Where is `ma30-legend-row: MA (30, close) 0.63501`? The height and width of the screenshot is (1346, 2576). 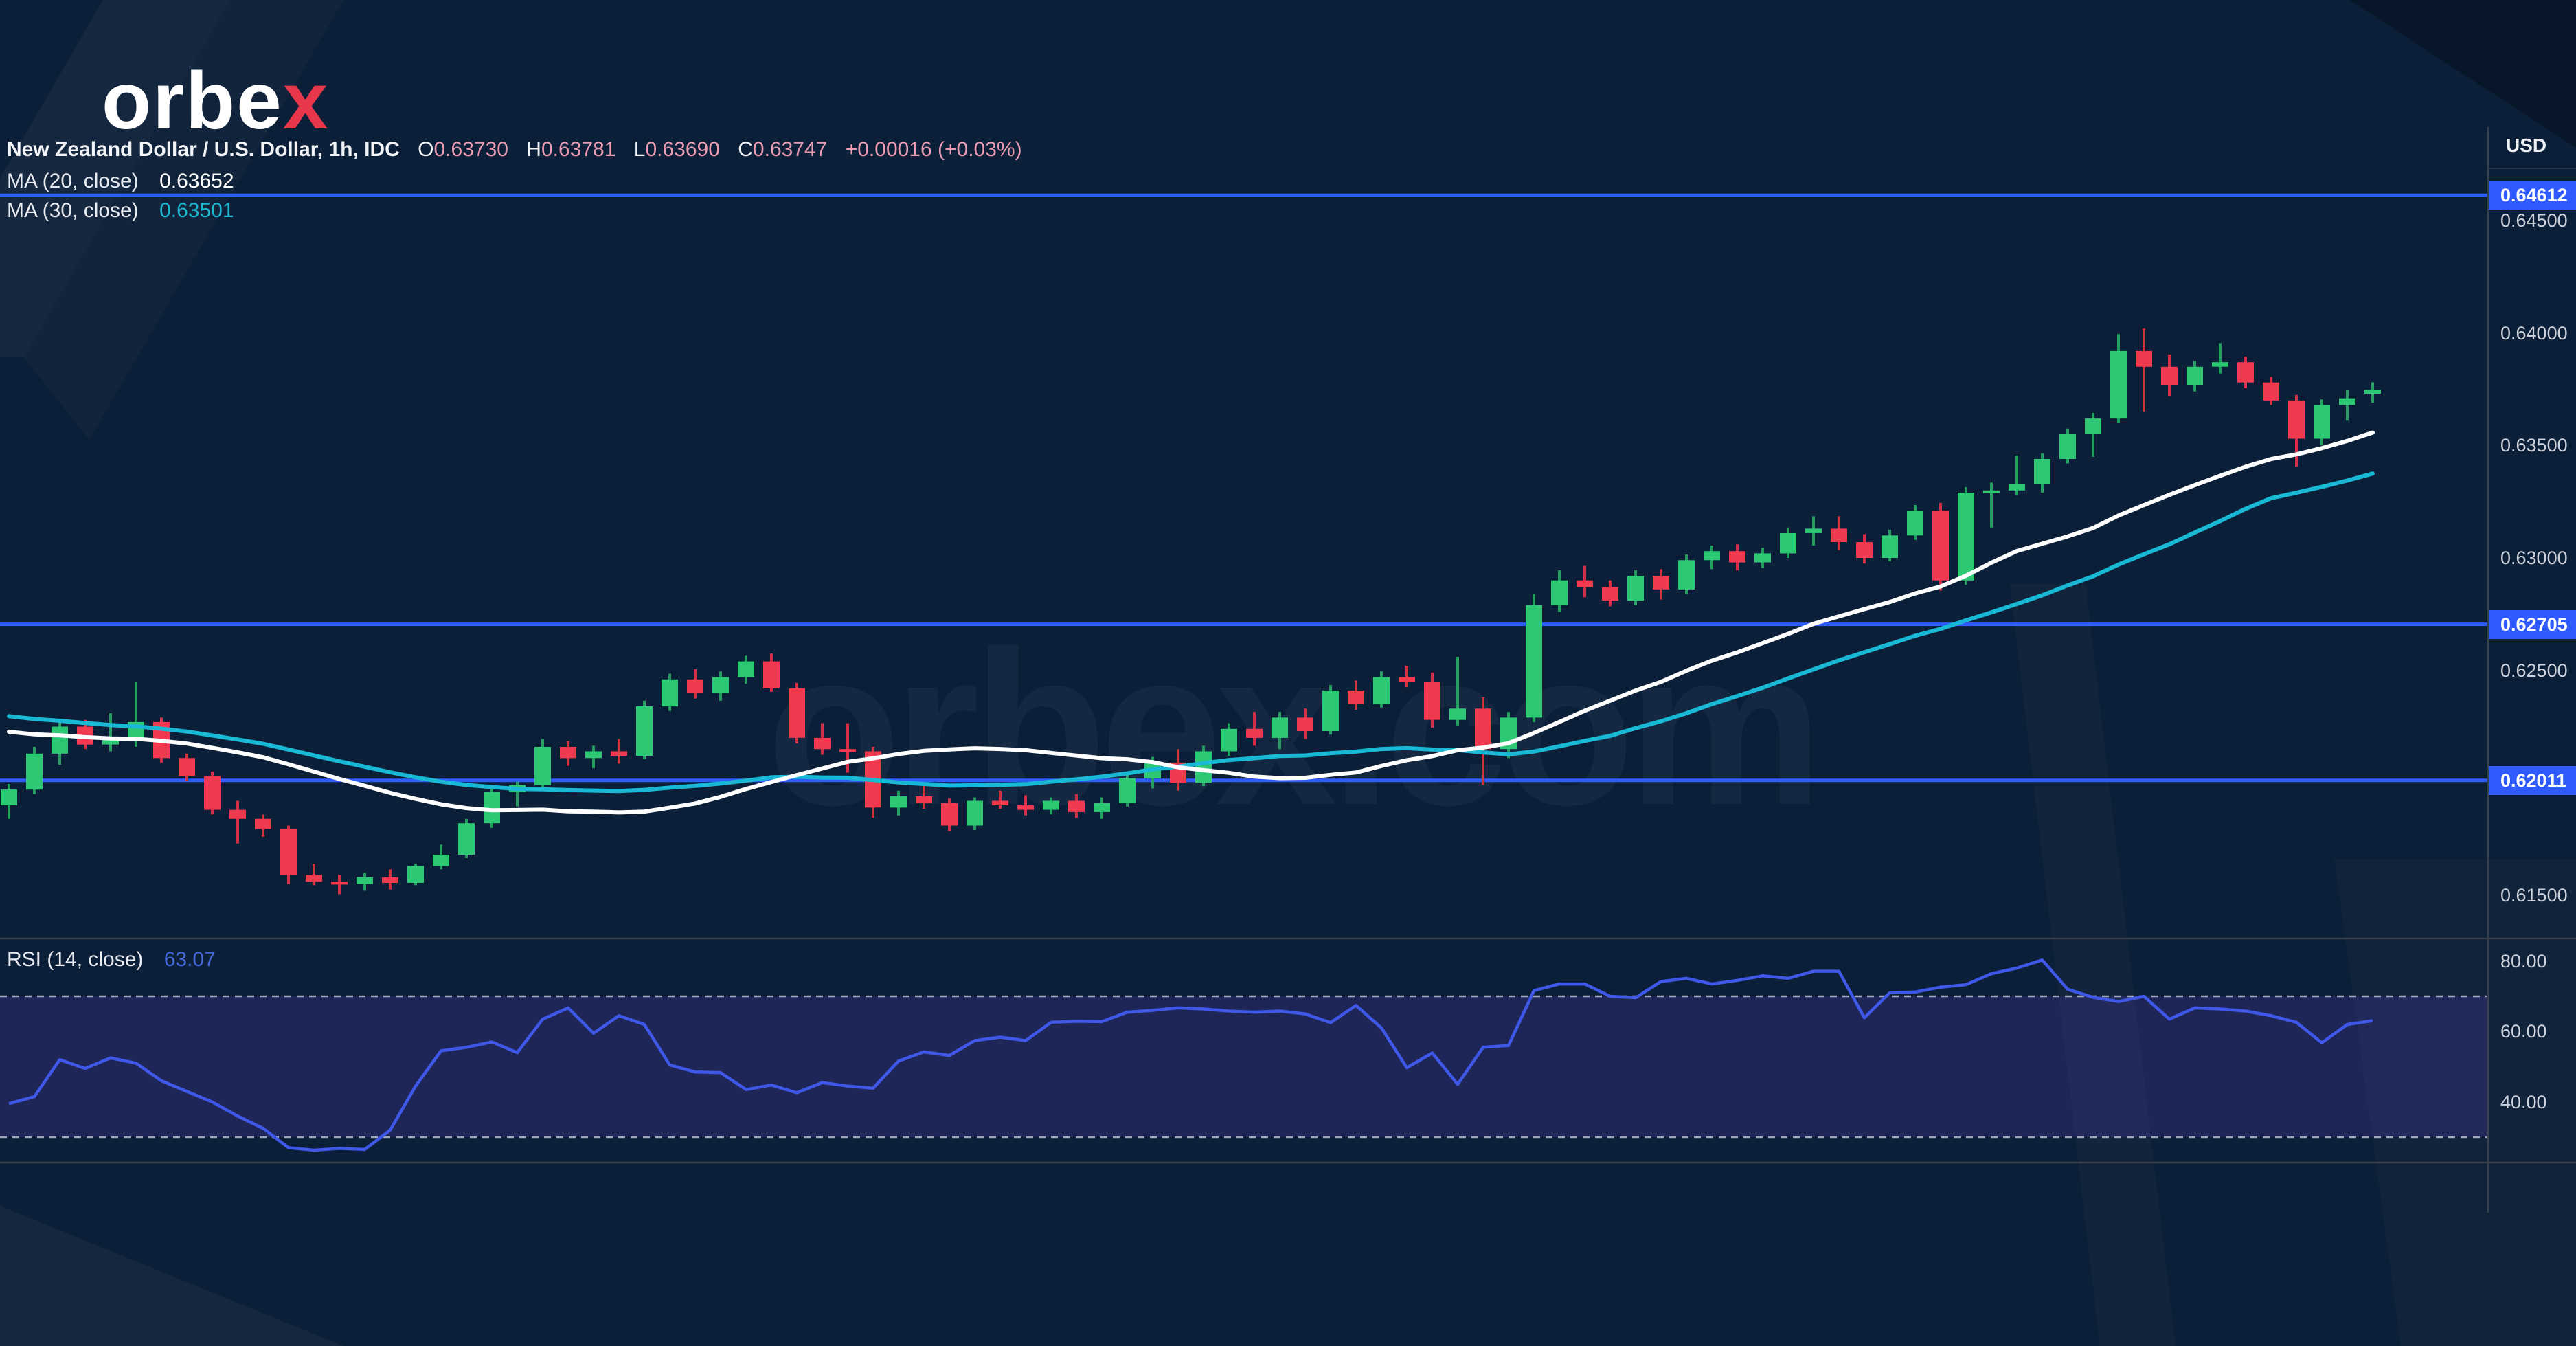
ma30-legend-row: MA (30, close) 0.63501 is located at coordinates (120, 211).